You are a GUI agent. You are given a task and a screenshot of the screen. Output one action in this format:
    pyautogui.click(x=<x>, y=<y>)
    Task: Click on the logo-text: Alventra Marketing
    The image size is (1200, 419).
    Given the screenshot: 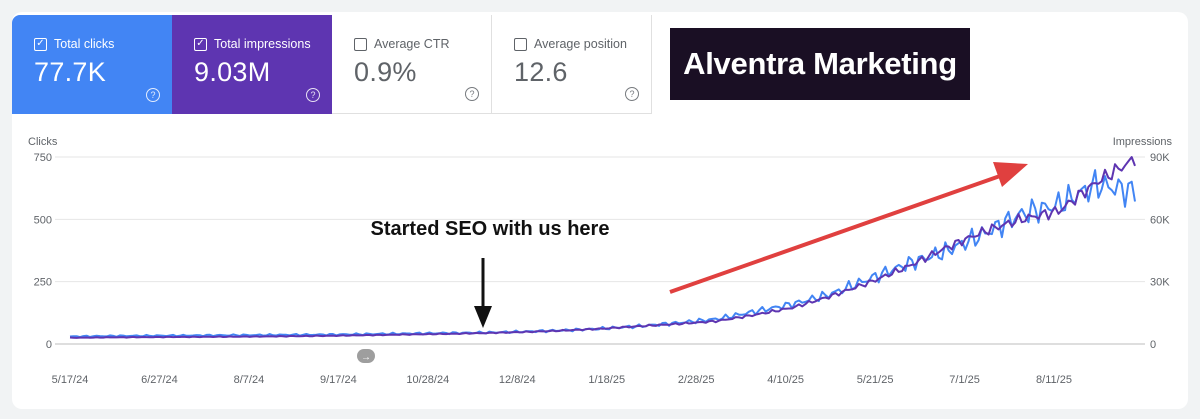 What is the action you would take?
    pyautogui.click(x=820, y=63)
    